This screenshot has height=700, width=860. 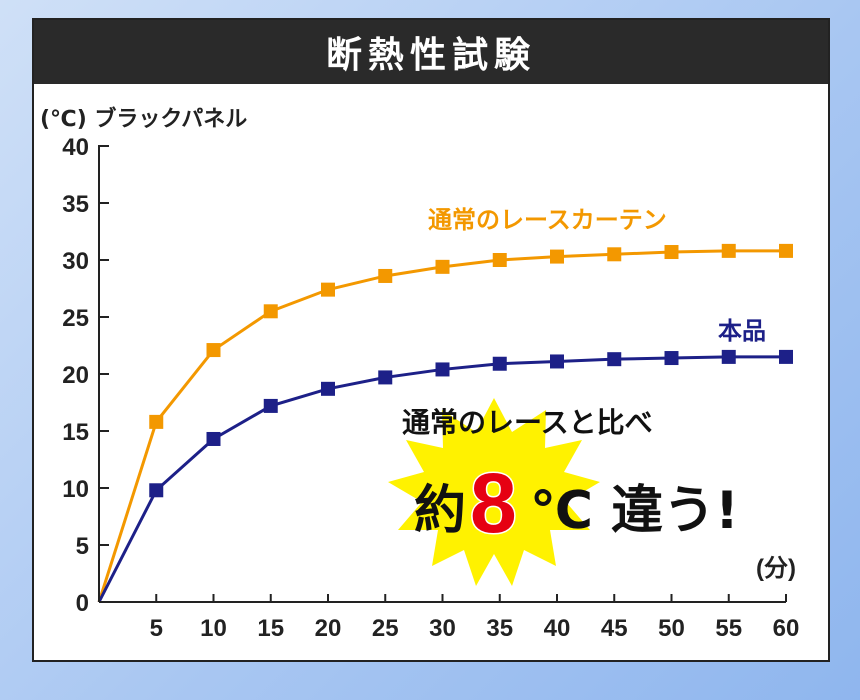 I want to click on y-tick-label: 0, so click(x=82, y=603).